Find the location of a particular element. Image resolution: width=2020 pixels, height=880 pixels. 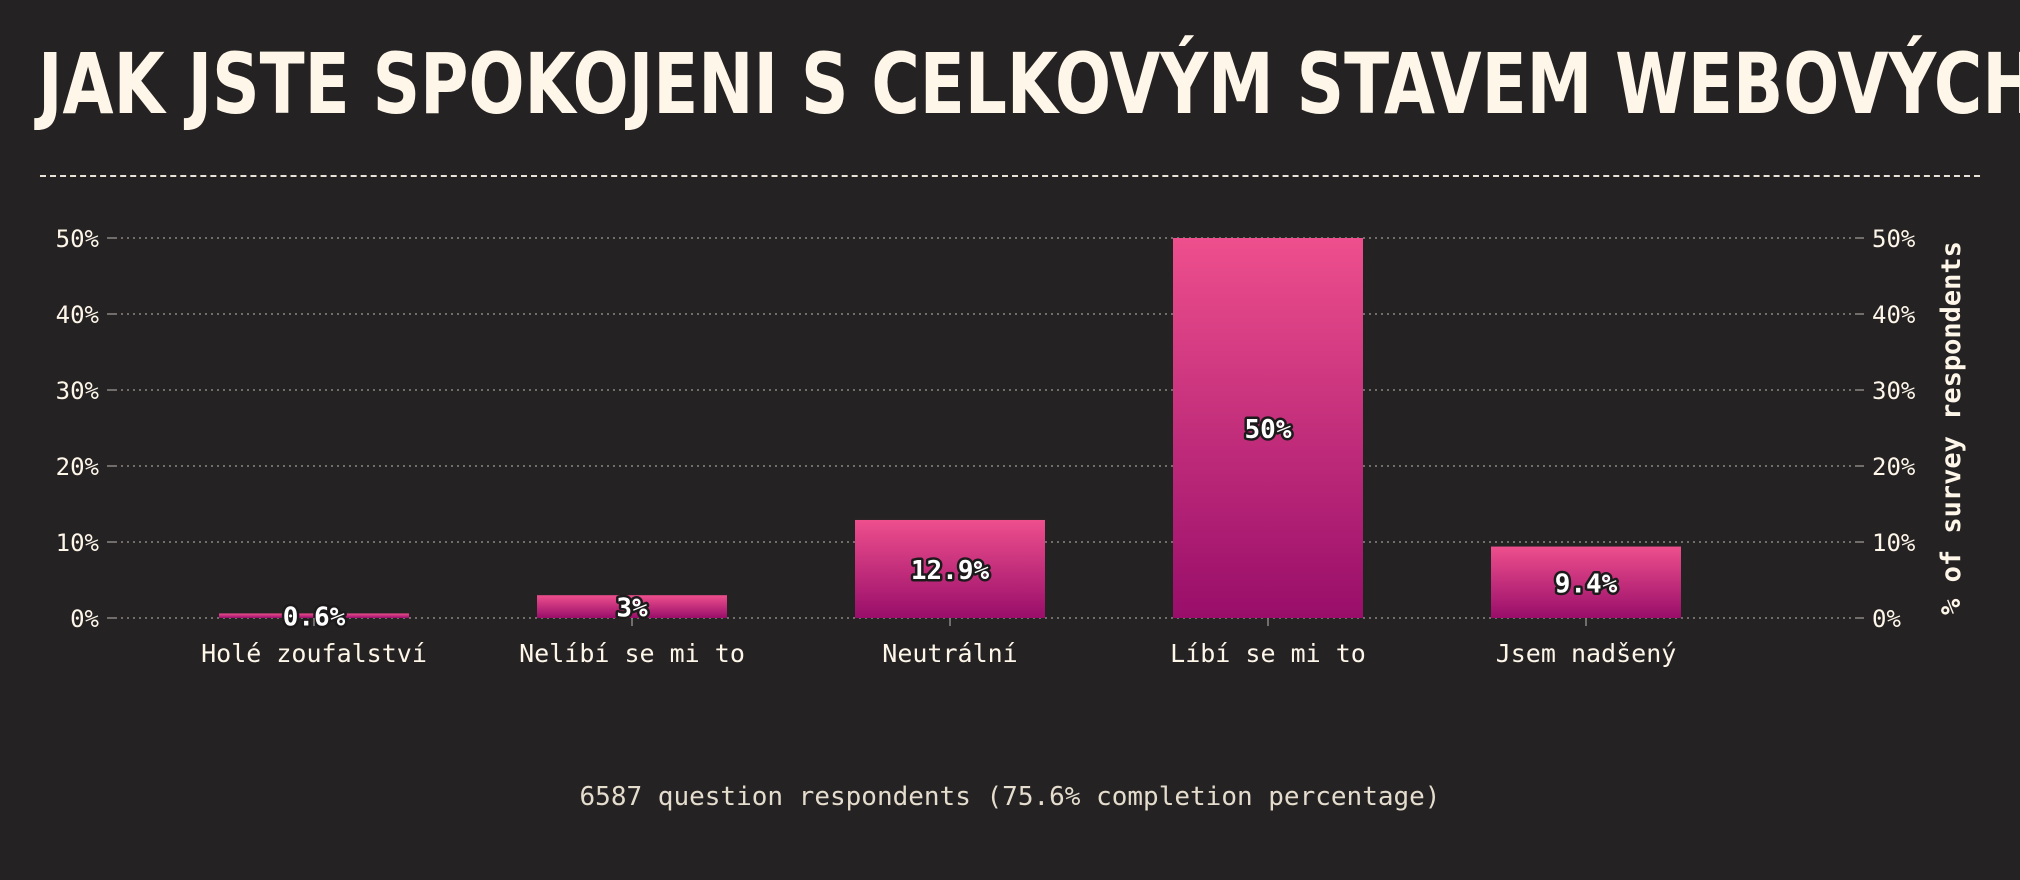

y-tick-label-left: 20% is located at coordinates (78, 467).